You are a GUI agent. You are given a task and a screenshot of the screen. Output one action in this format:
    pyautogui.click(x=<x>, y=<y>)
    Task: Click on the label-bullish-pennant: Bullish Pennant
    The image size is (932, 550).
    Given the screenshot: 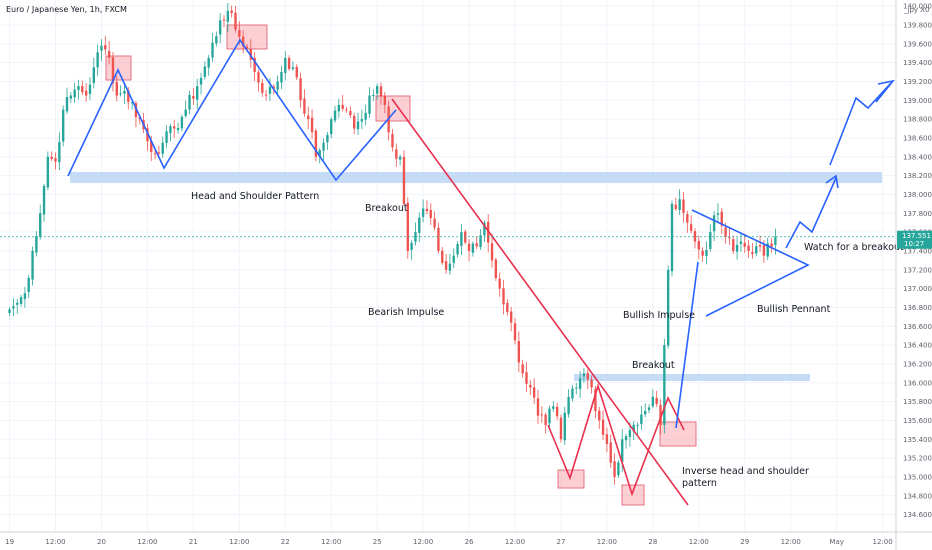 What is the action you would take?
    pyautogui.click(x=794, y=309)
    